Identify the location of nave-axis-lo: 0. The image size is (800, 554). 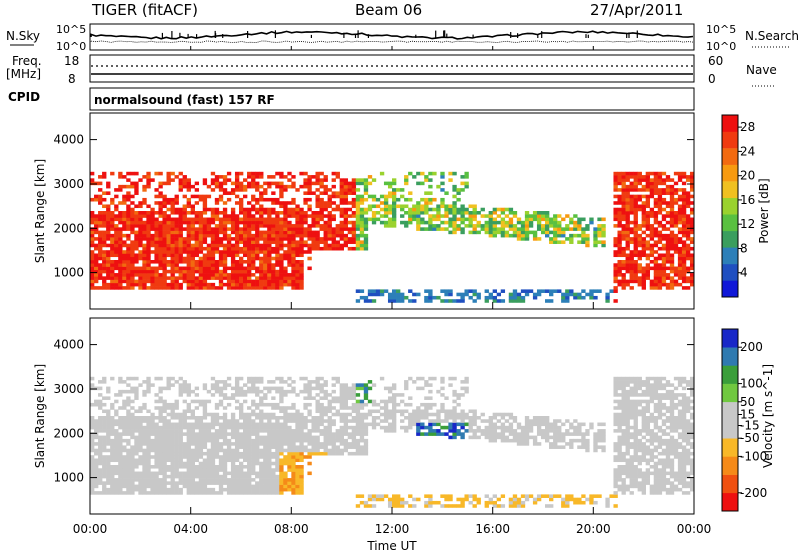
(712, 79).